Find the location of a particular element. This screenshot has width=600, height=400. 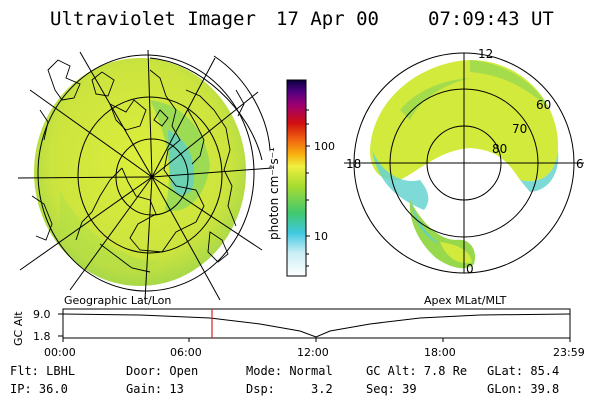

mlat-label-80: 80 is located at coordinates (499, 149).